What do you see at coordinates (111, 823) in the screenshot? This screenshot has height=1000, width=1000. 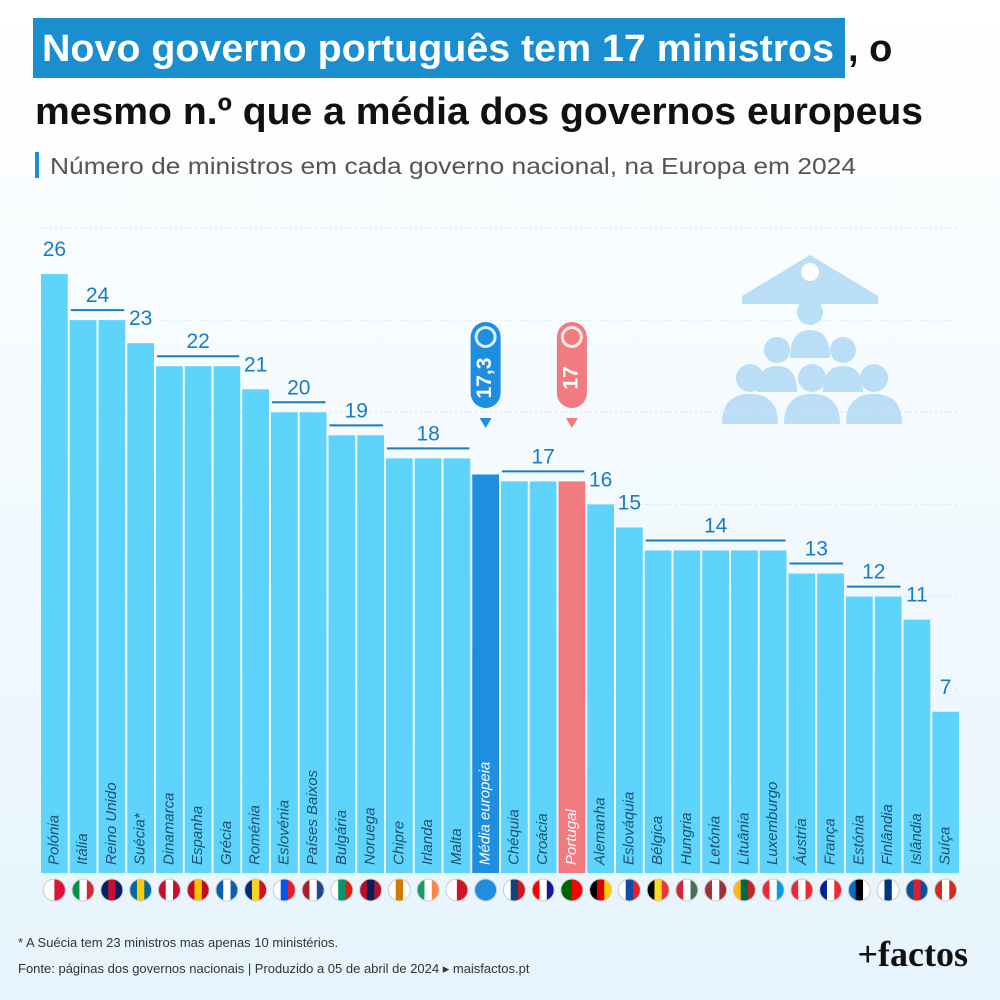 I see `category-label: Reino Unido` at bounding box center [111, 823].